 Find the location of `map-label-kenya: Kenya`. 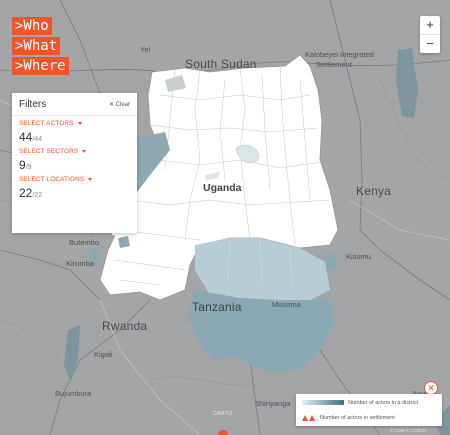

map-label-kenya: Kenya is located at coordinates (374, 191).